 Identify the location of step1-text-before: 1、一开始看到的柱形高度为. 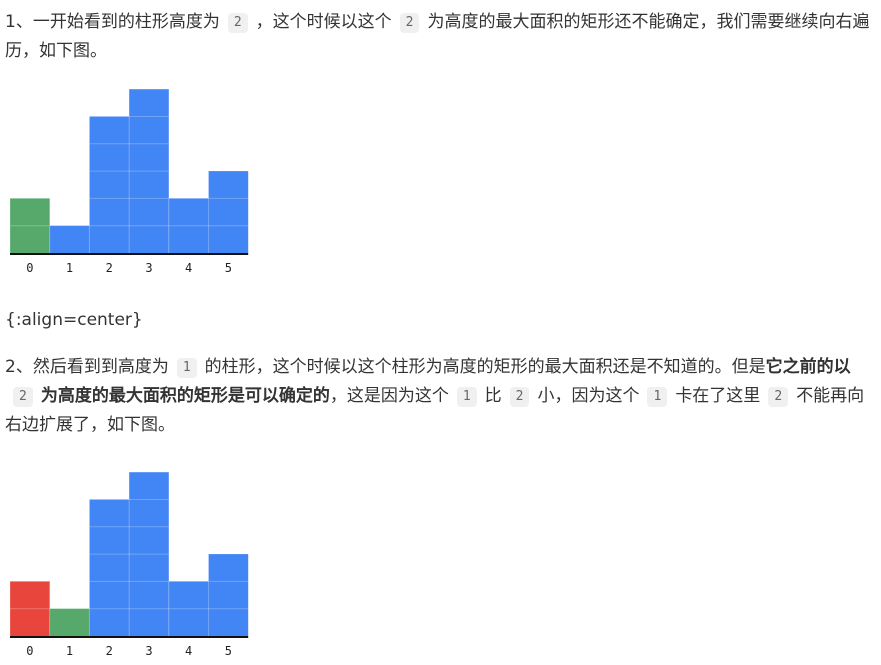
(112, 22).